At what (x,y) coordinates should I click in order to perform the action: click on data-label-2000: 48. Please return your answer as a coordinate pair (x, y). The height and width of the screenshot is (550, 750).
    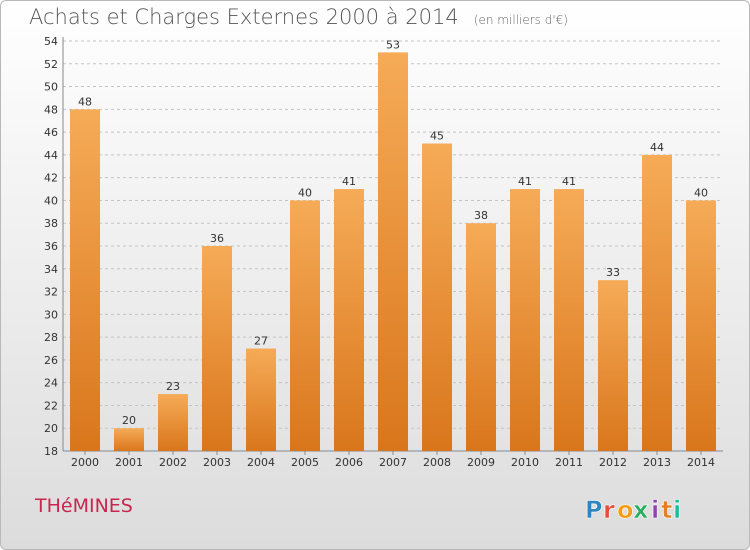
    Looking at the image, I should click on (85, 101).